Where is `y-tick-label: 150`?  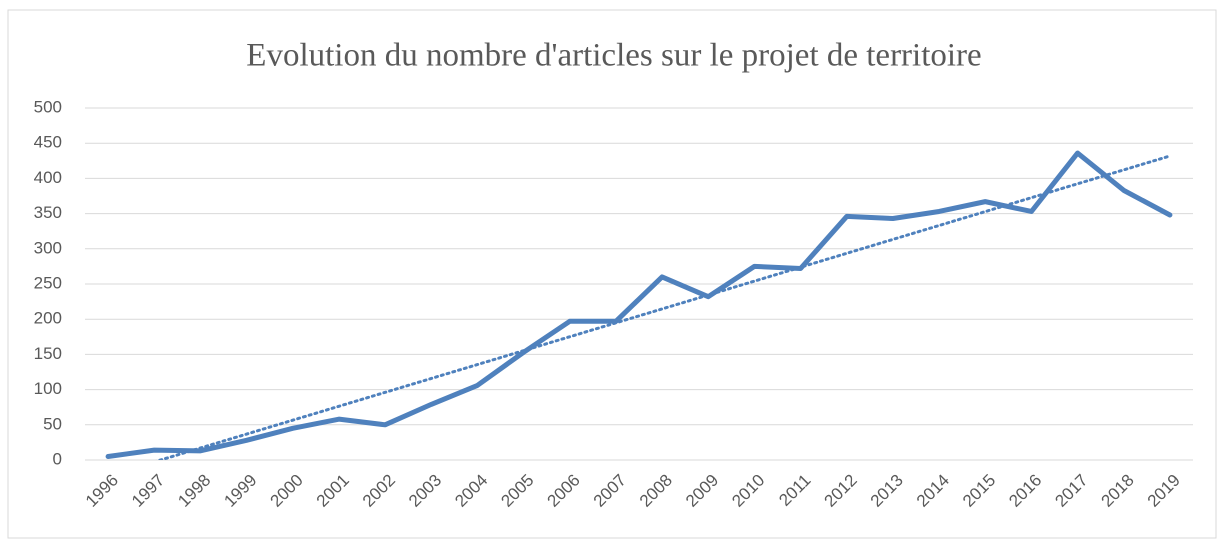 y-tick-label: 150 is located at coordinates (48, 353).